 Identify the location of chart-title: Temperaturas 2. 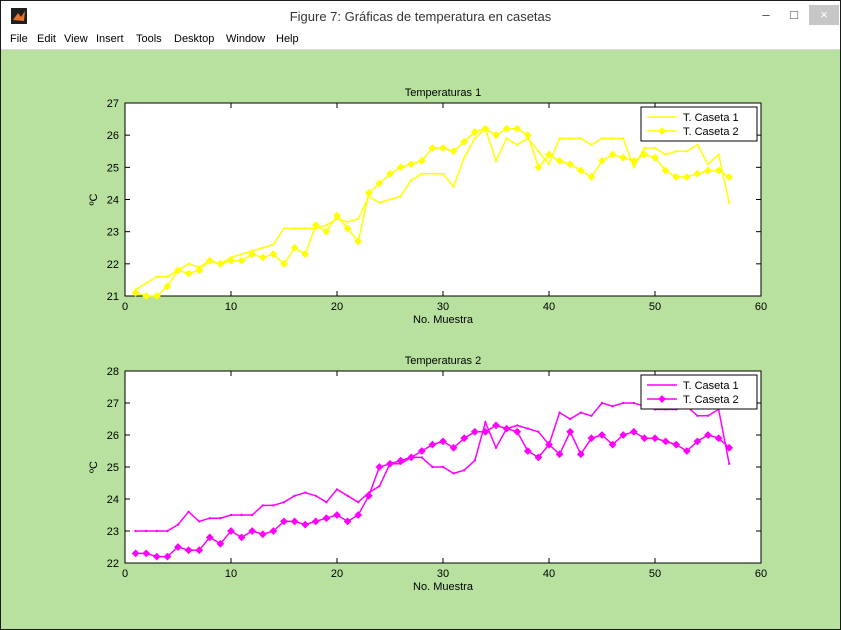
(443, 361).